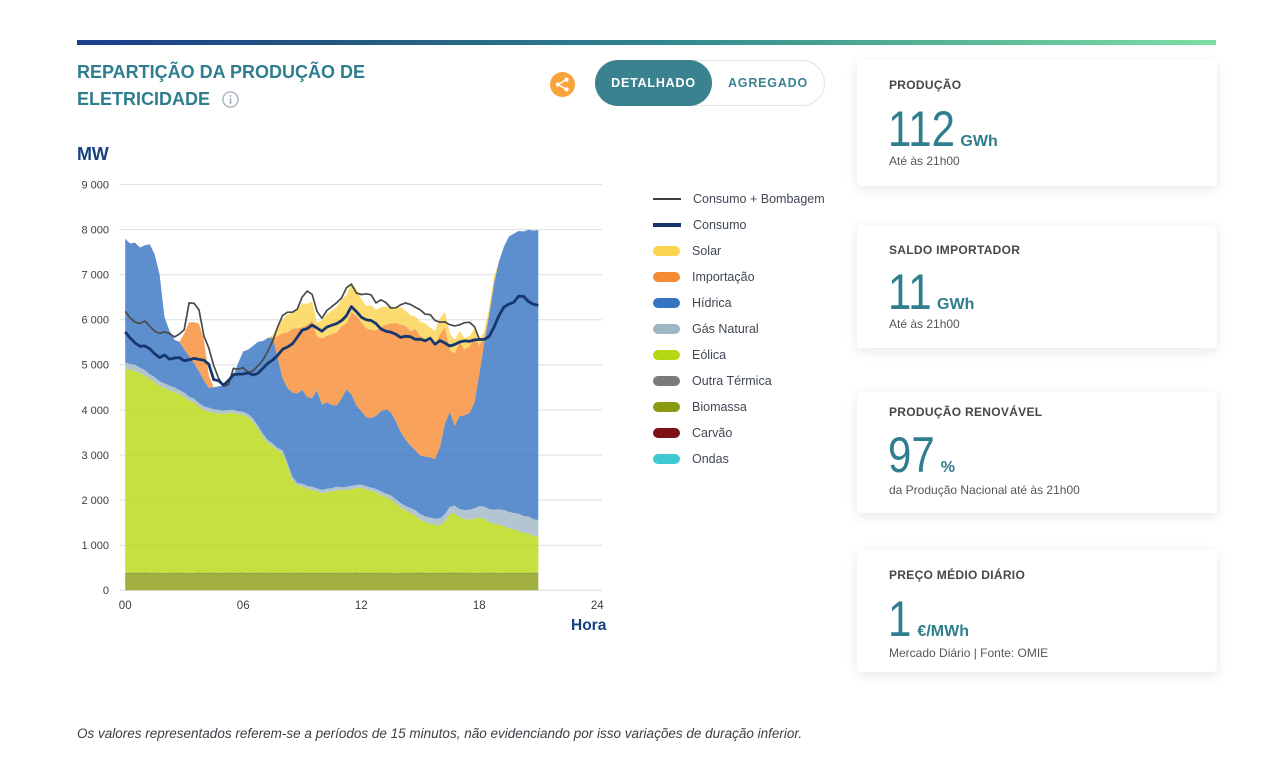 The height and width of the screenshot is (767, 1274). What do you see at coordinates (479, 606) in the screenshot?
I see `svg-text: 18` at bounding box center [479, 606].